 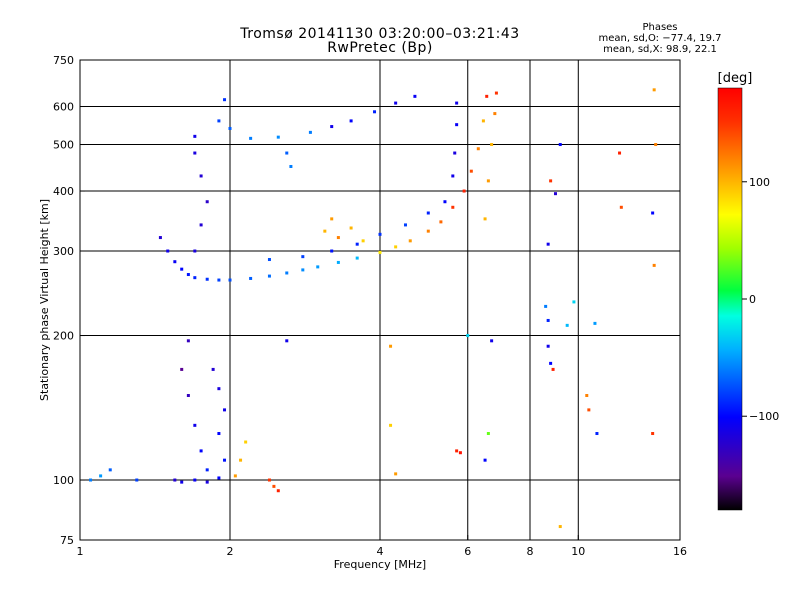 What do you see at coordinates (63, 336) in the screenshot?
I see `y-tick-label: 200` at bounding box center [63, 336].